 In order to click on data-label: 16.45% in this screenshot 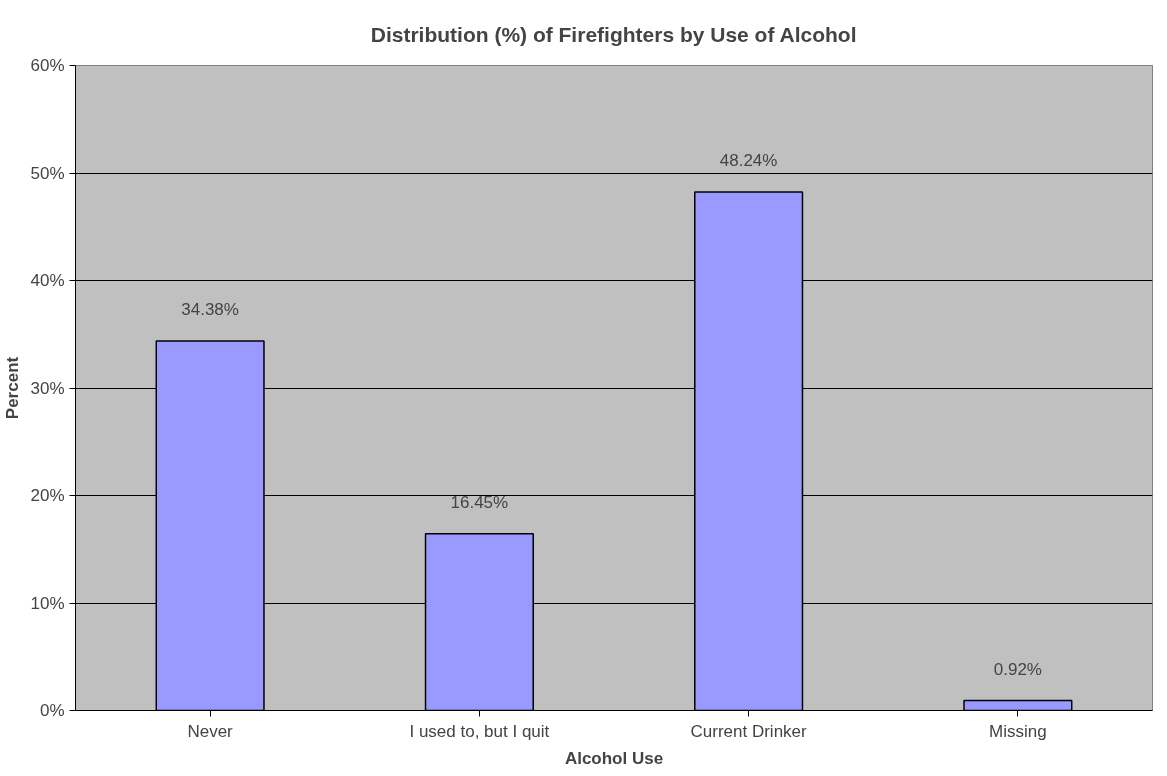, I will do `click(479, 502)`.